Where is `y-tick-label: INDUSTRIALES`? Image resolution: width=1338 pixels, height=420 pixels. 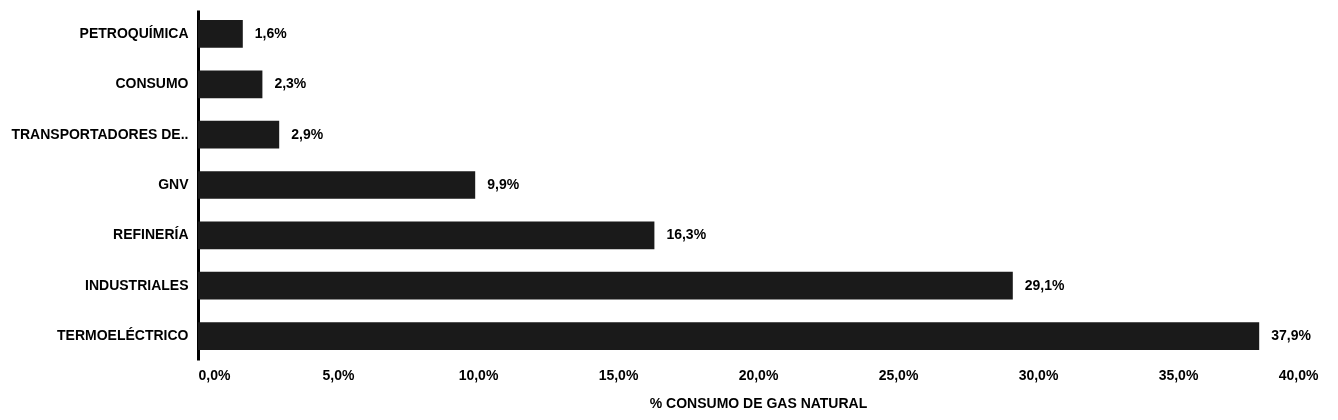
y-tick-label: INDUSTRIALES is located at coordinates (137, 284).